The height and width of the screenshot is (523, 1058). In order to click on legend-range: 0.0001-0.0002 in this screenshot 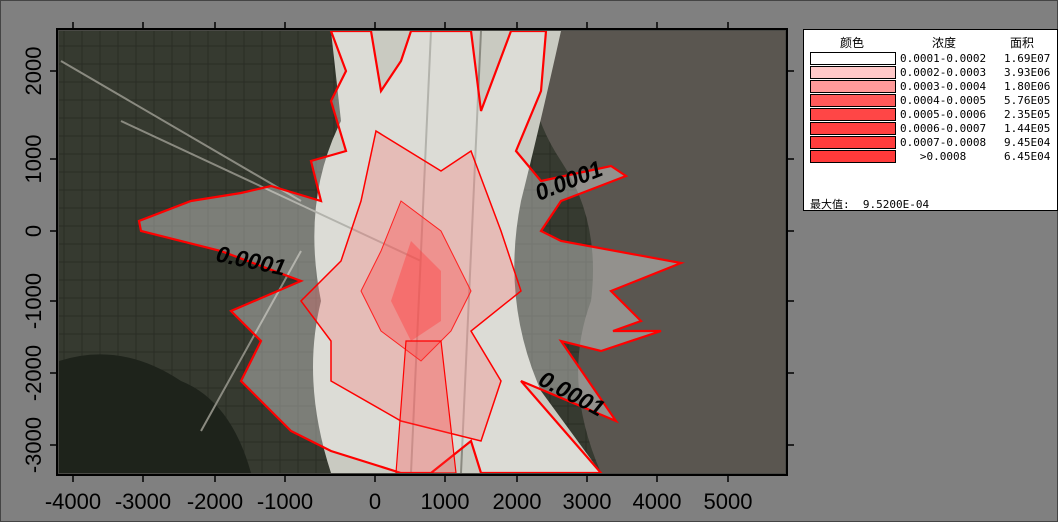, I will do `click(943, 58)`.